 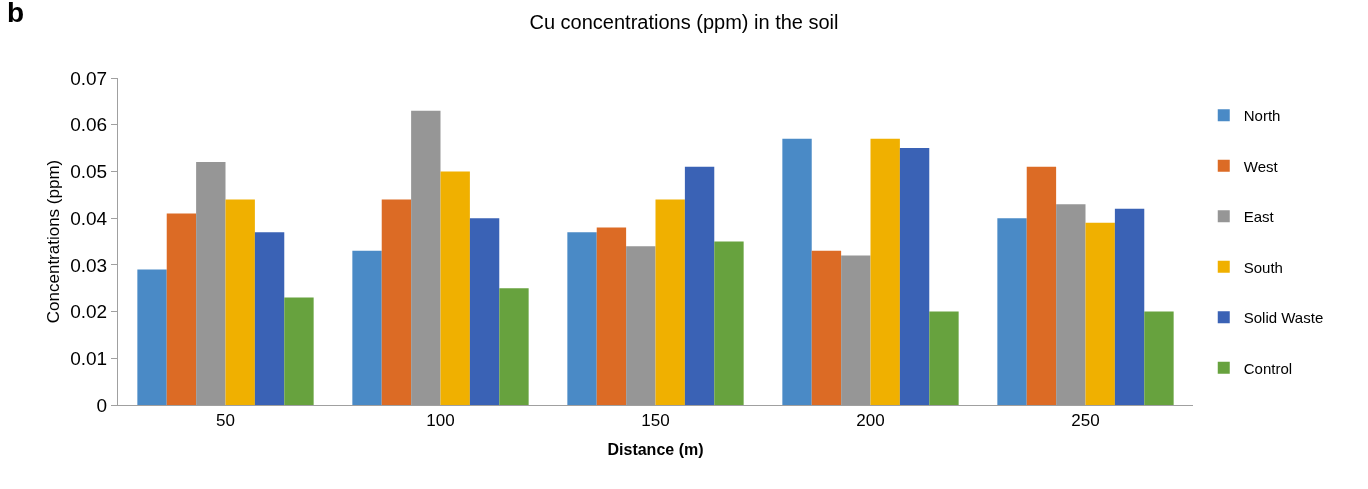 What do you see at coordinates (89, 78) in the screenshot?
I see `y-tick-label: 0.07` at bounding box center [89, 78].